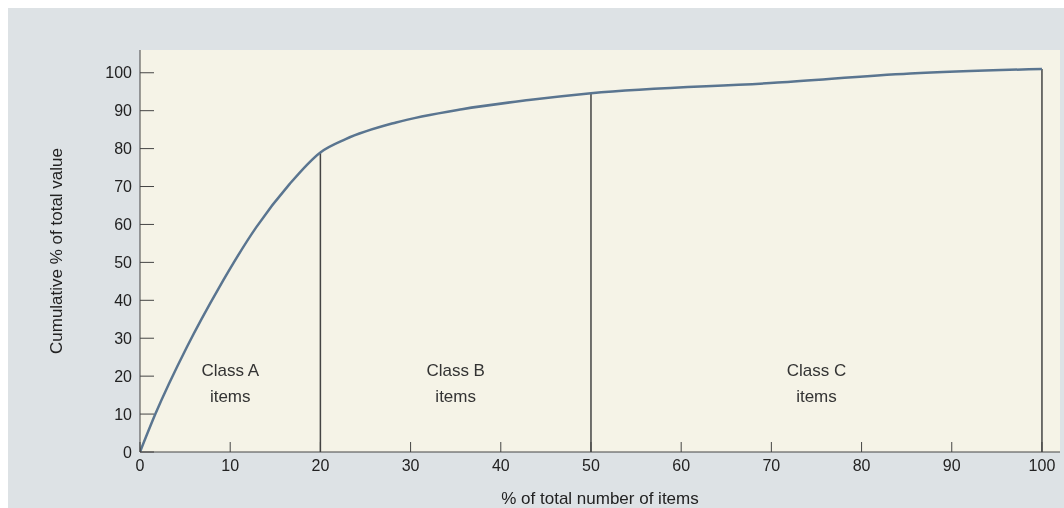 This screenshot has height=508, width=1064. I want to click on y-tick-label: 70, so click(123, 187).